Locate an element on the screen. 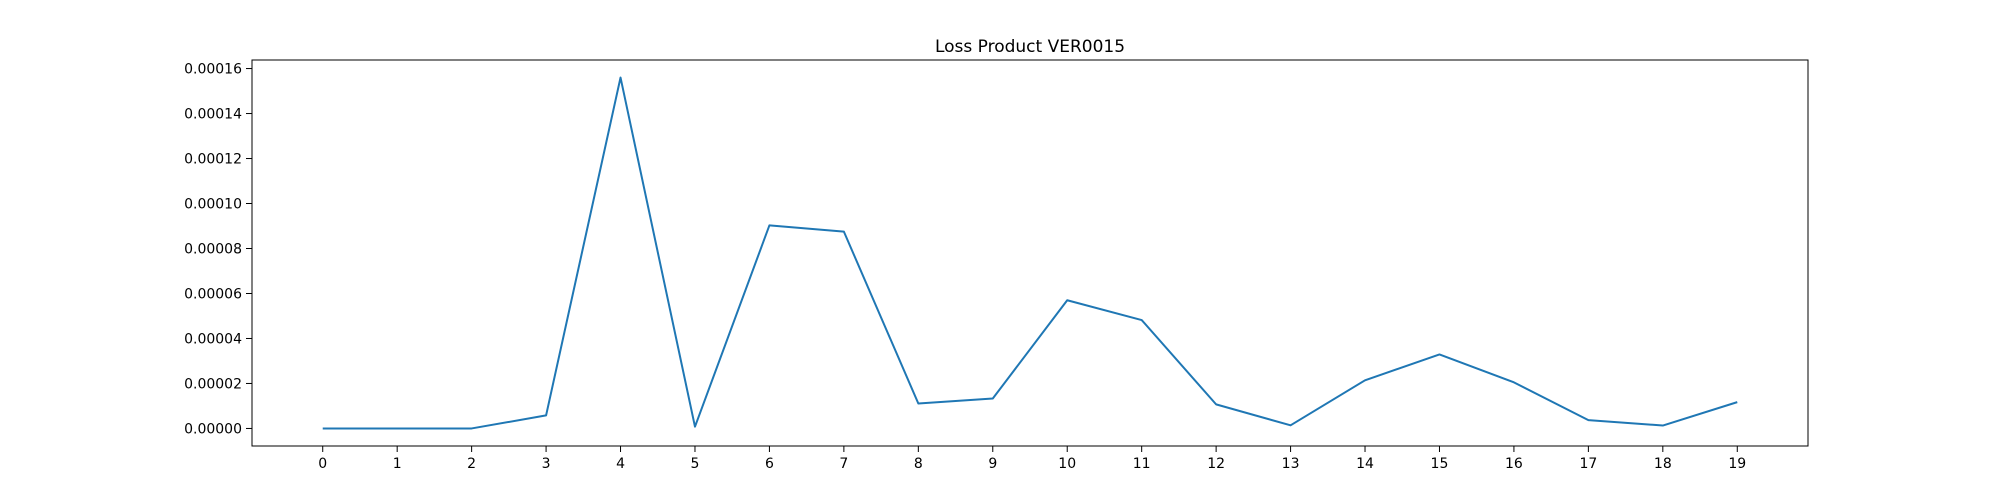 This screenshot has width=2000, height=500. x-tick-label: 19 is located at coordinates (1737, 464).